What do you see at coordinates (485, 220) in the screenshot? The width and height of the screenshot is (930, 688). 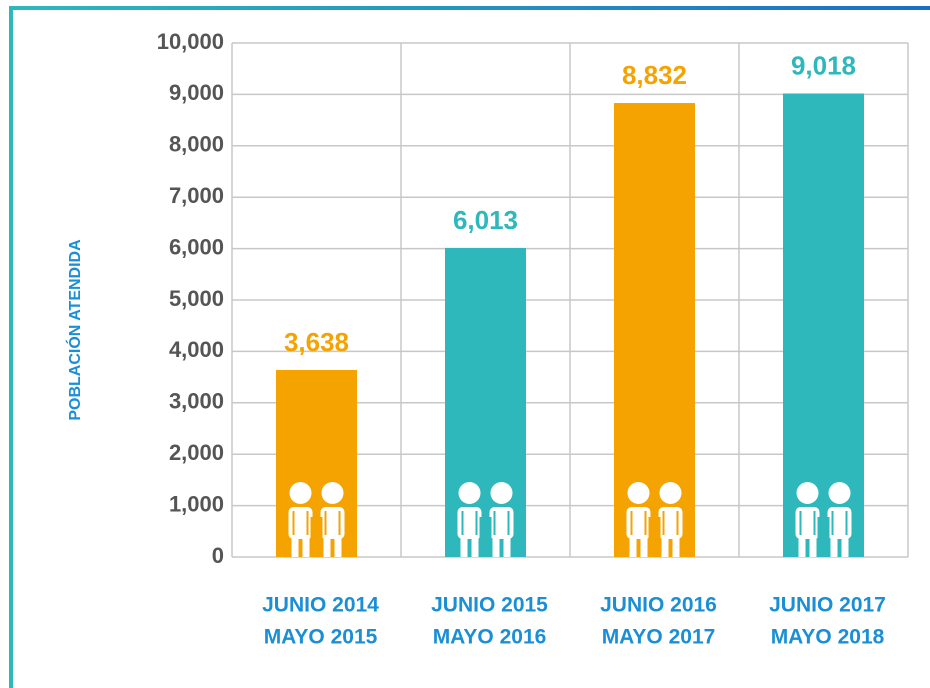 I see `value-label: 6,013` at bounding box center [485, 220].